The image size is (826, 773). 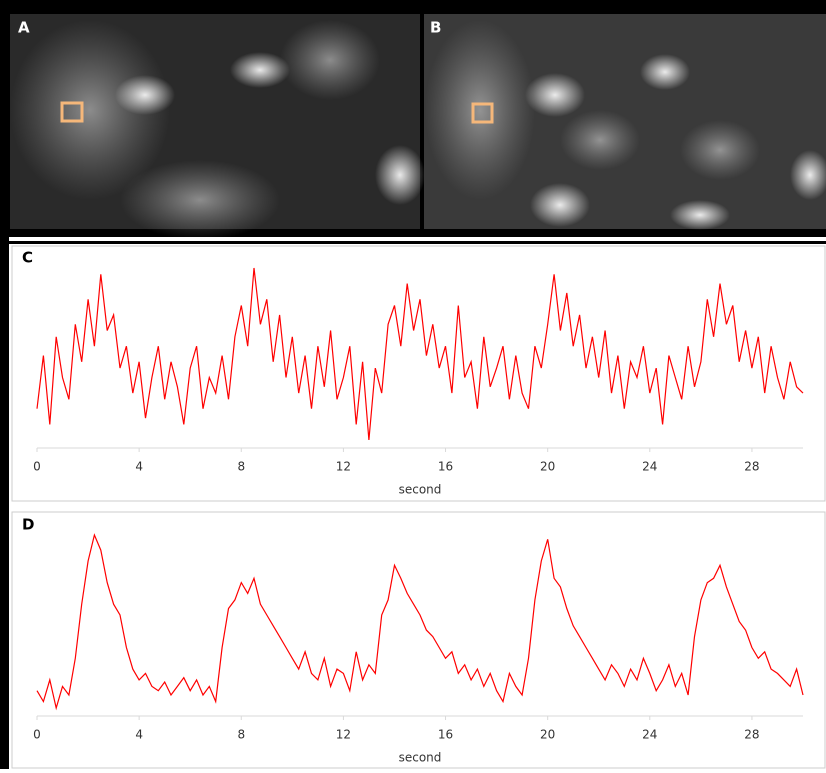 What do you see at coordinates (27, 258) in the screenshot?
I see `panel-label: C` at bounding box center [27, 258].